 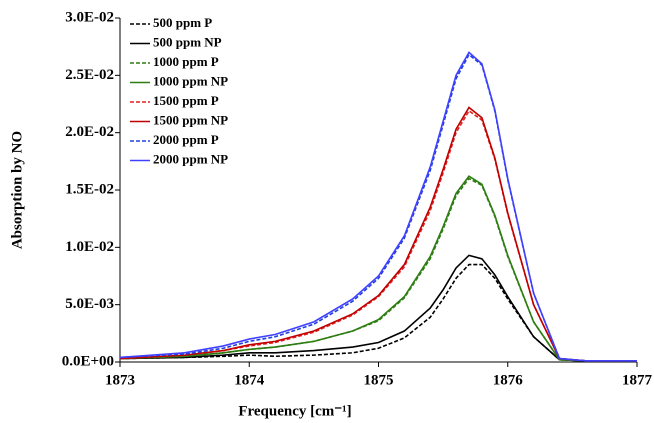 What do you see at coordinates (17, 190) in the screenshot?
I see `y-axis-label: Absorption by NO` at bounding box center [17, 190].